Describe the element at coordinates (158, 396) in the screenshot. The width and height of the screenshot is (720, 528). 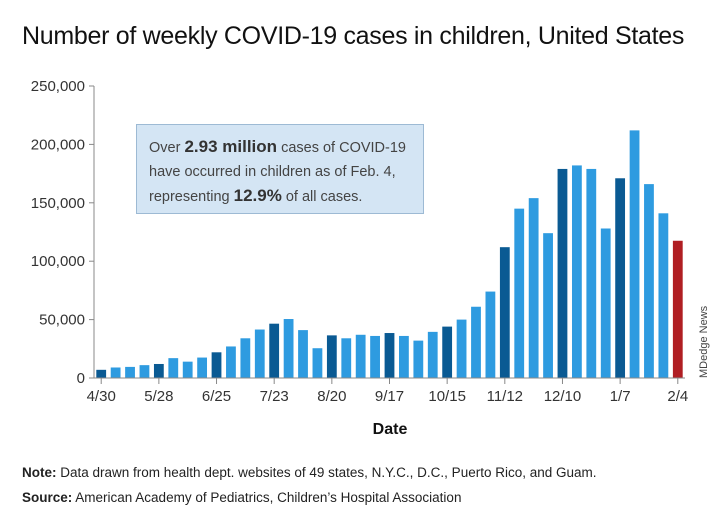
I see `x-tick-label: 5/28` at that location.